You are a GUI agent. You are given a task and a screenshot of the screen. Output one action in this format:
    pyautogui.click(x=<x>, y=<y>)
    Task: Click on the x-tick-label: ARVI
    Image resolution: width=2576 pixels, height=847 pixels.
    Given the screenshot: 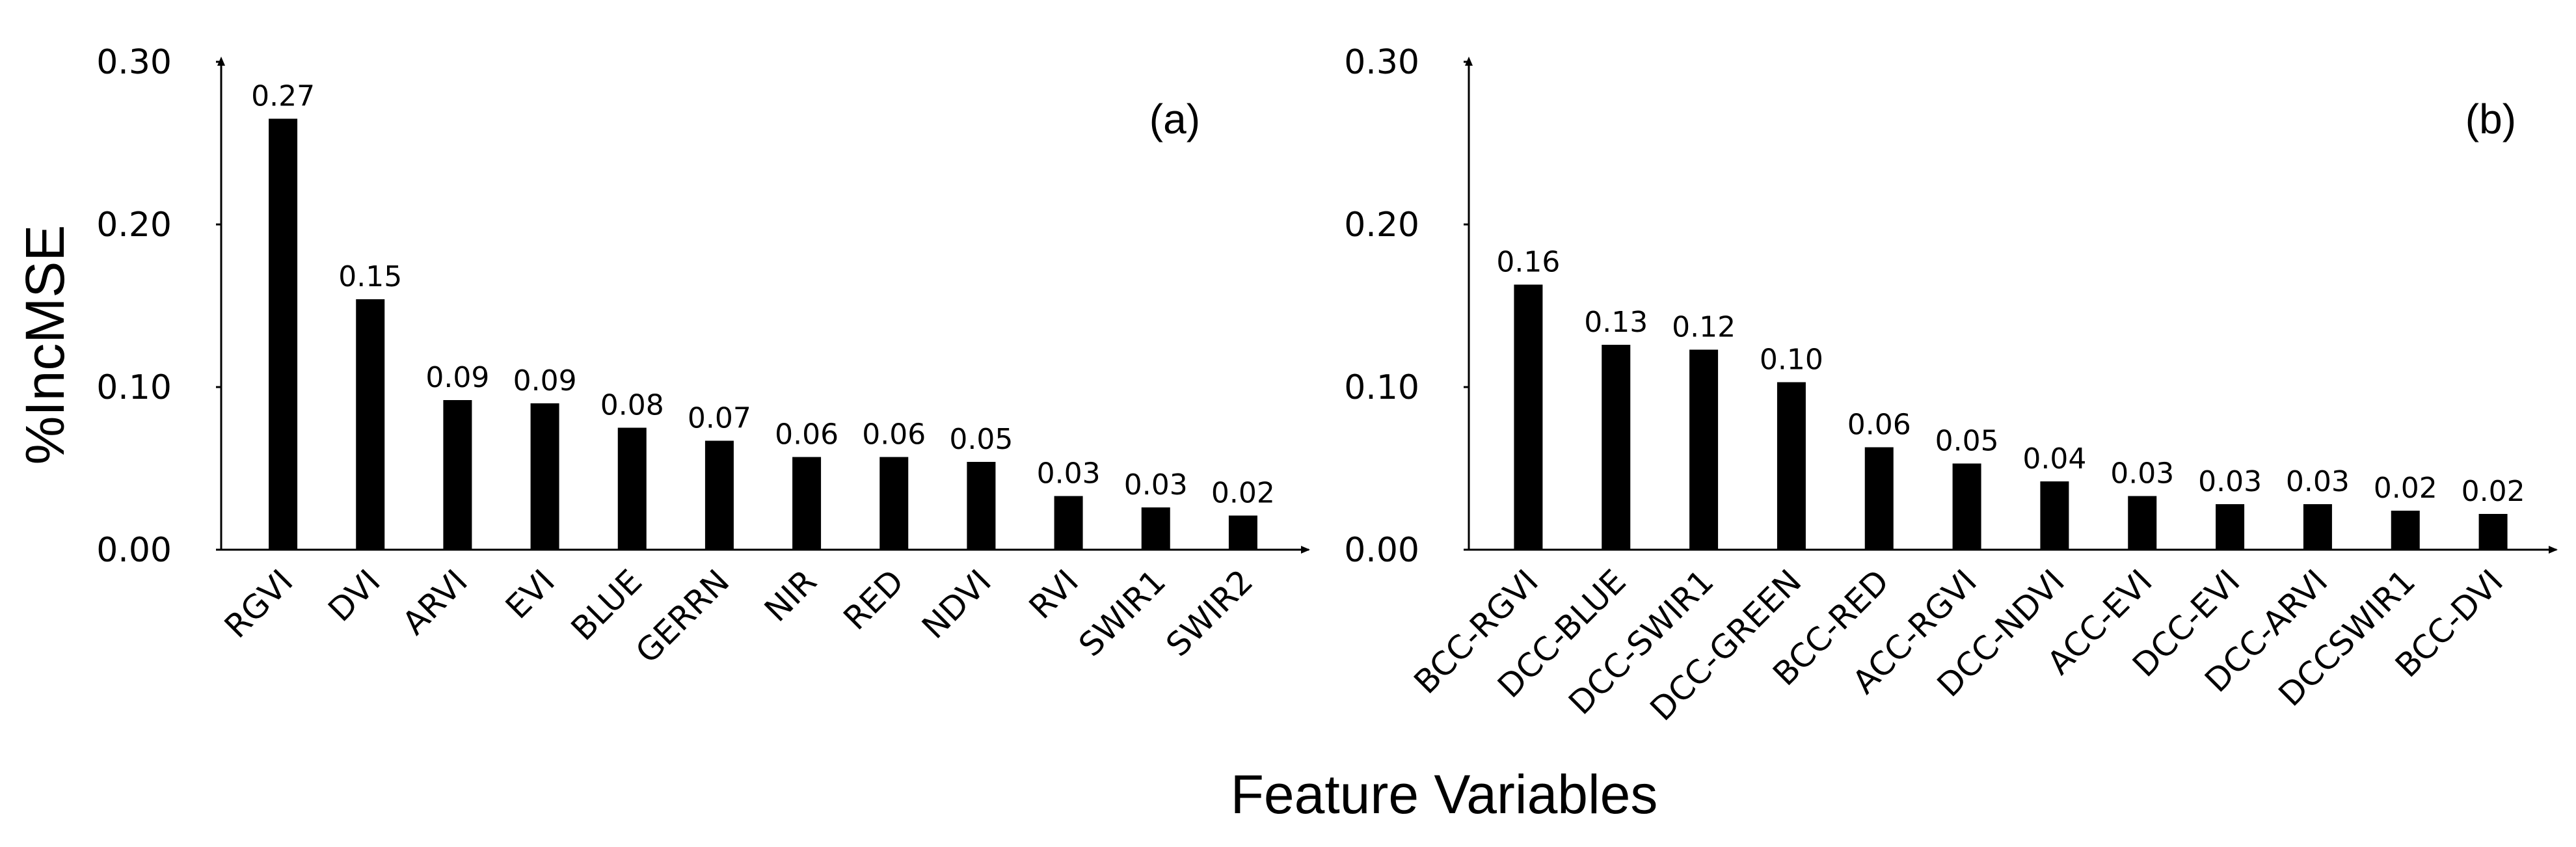 What is the action you would take?
    pyautogui.click(x=434, y=601)
    